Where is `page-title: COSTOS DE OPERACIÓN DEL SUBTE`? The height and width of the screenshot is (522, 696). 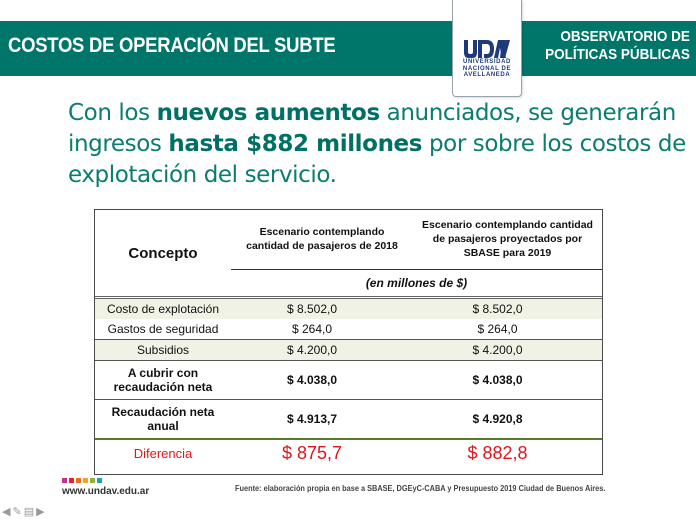 page-title: COSTOS DE OPERACIÓN DEL SUBTE is located at coordinates (172, 45).